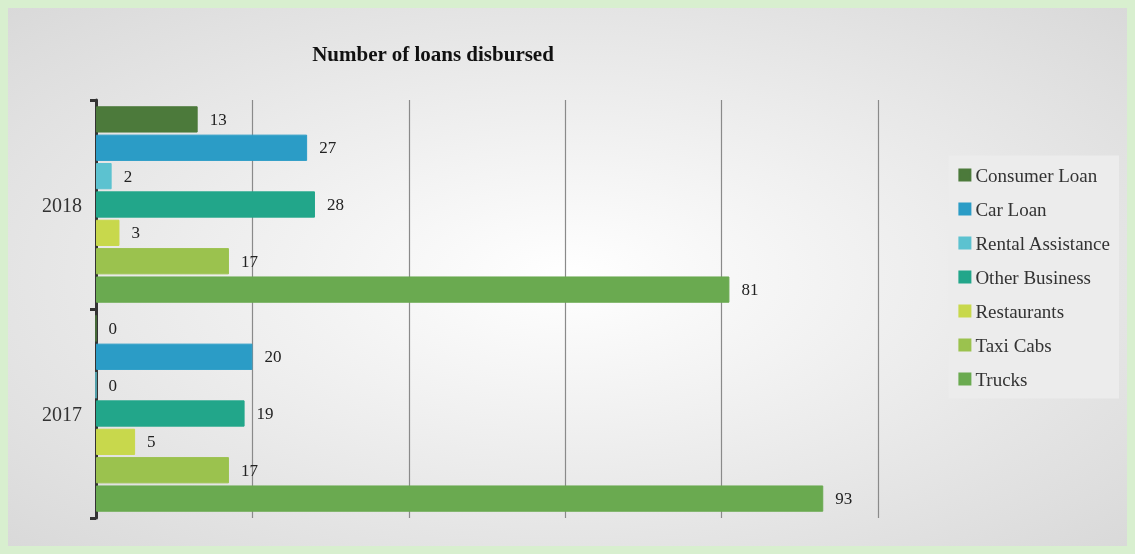 Image resolution: width=1135 pixels, height=554 pixels. What do you see at coordinates (151, 442) in the screenshot?
I see `data-label: 5` at bounding box center [151, 442].